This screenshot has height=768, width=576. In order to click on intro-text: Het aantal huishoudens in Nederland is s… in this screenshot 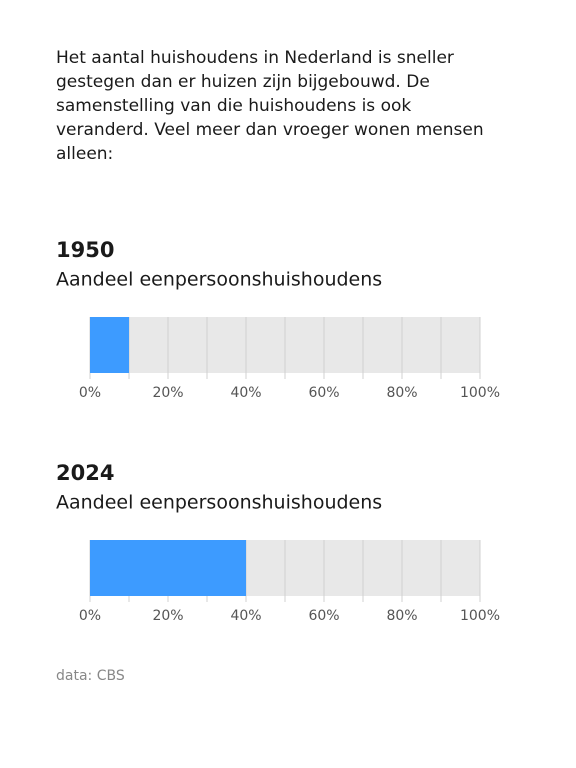, I will do `click(270, 106)`.